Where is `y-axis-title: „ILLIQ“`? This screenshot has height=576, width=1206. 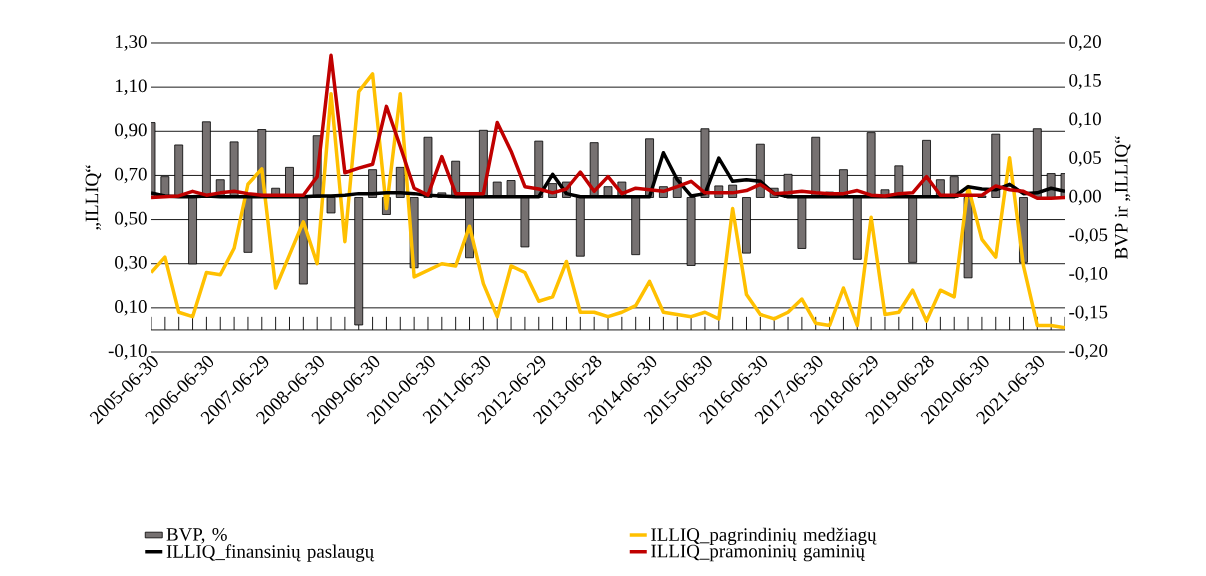
y-axis-title: „ILLIQ“ is located at coordinates (93, 197).